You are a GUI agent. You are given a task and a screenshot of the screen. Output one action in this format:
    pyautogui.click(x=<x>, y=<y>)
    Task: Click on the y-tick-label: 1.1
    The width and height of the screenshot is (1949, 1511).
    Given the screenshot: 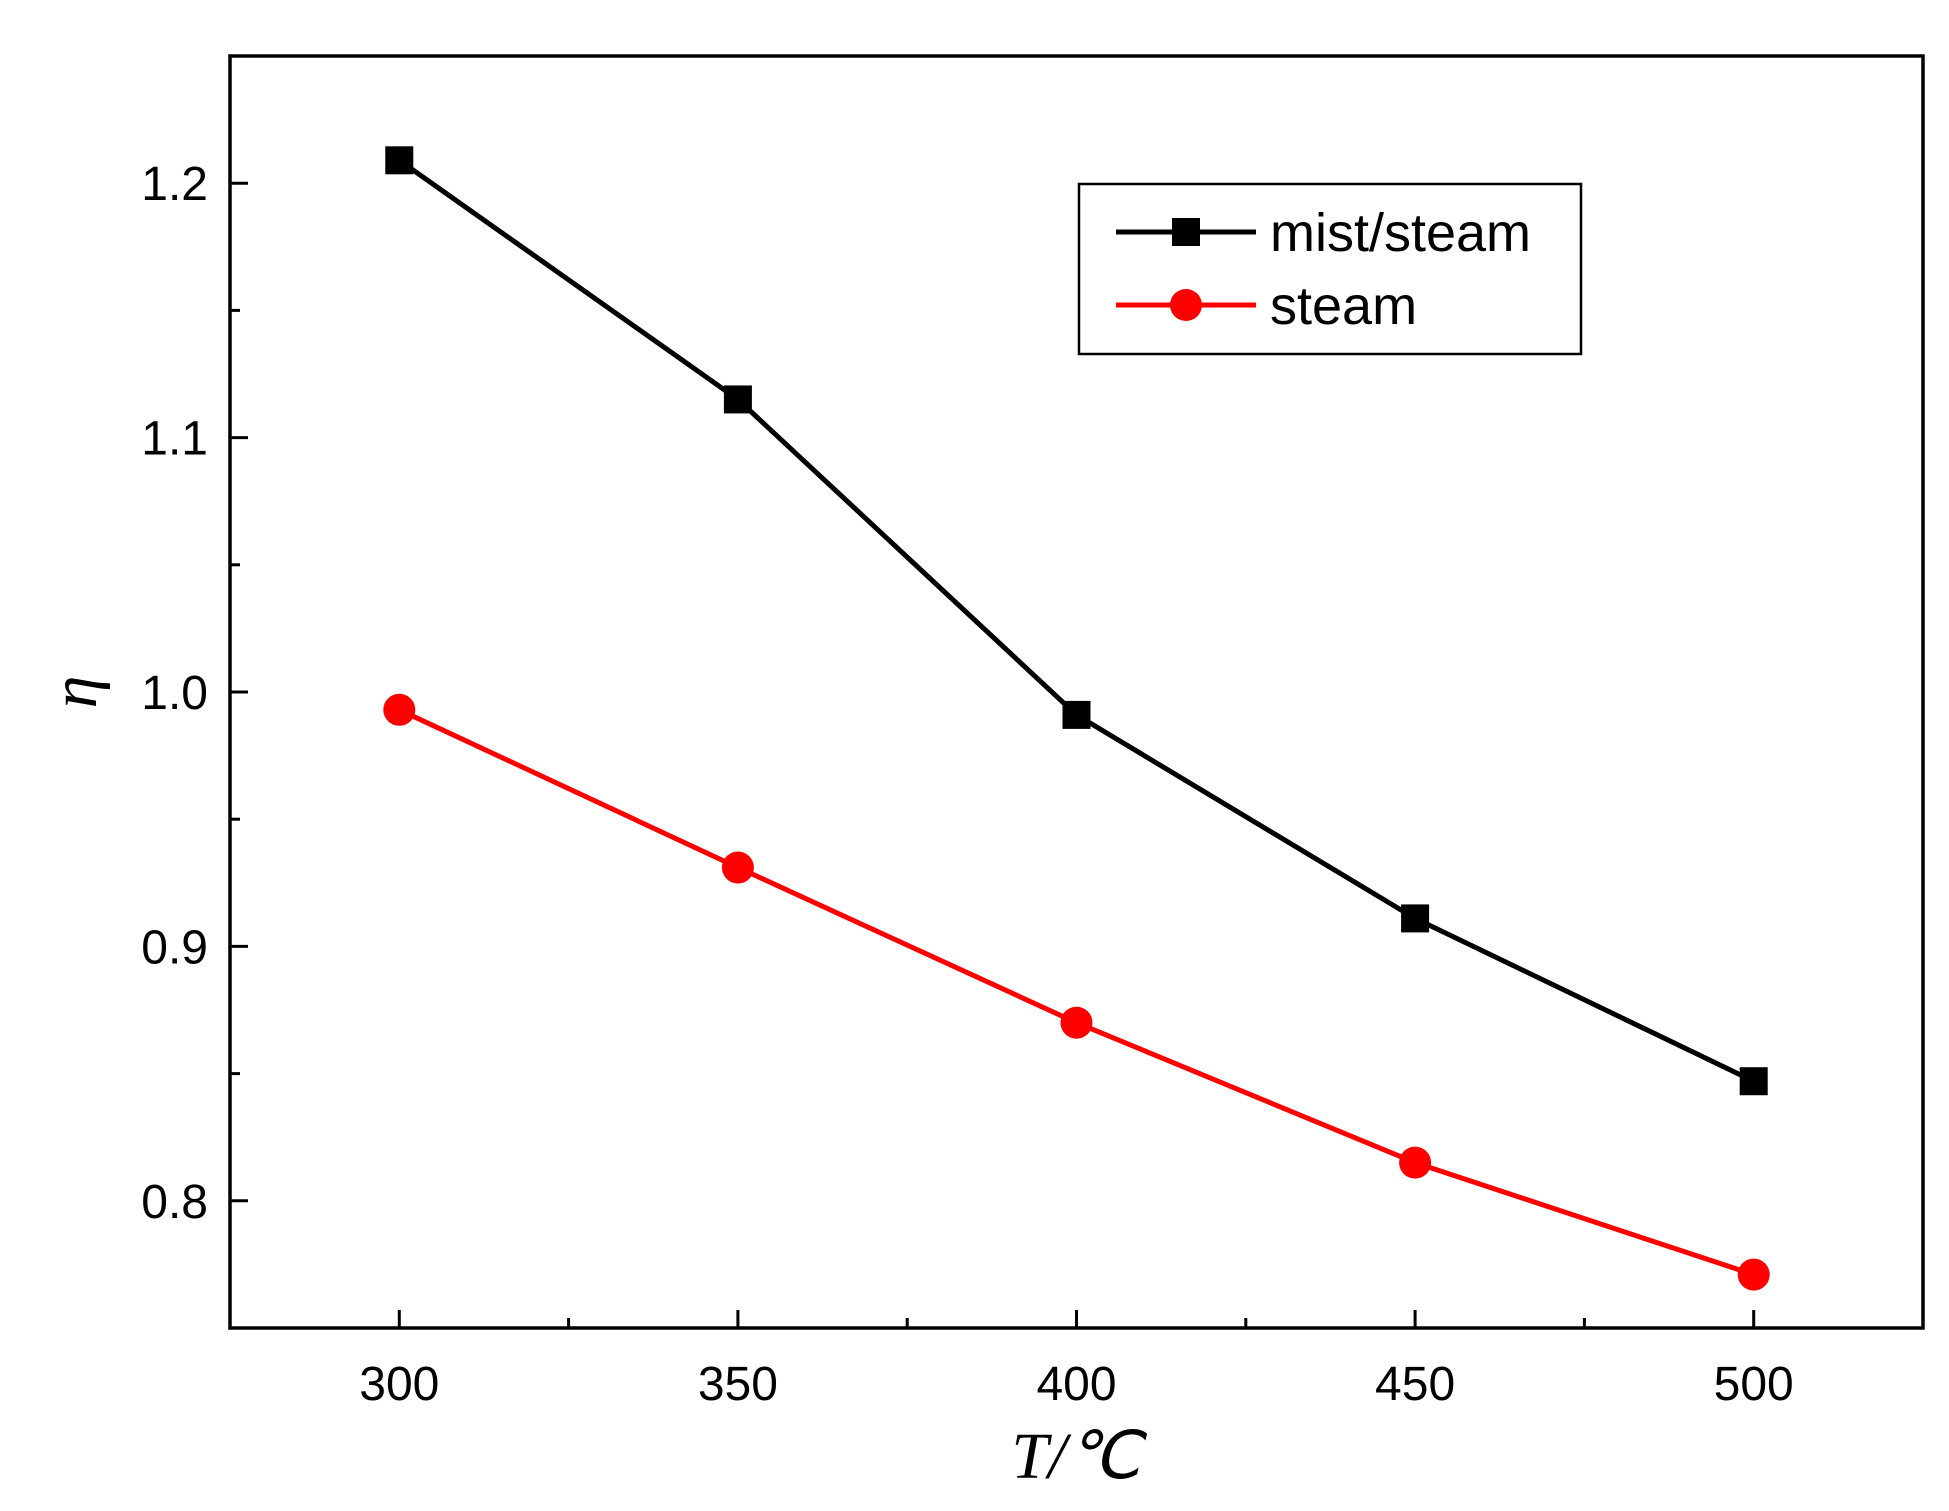 What is the action you would take?
    pyautogui.click(x=174, y=439)
    